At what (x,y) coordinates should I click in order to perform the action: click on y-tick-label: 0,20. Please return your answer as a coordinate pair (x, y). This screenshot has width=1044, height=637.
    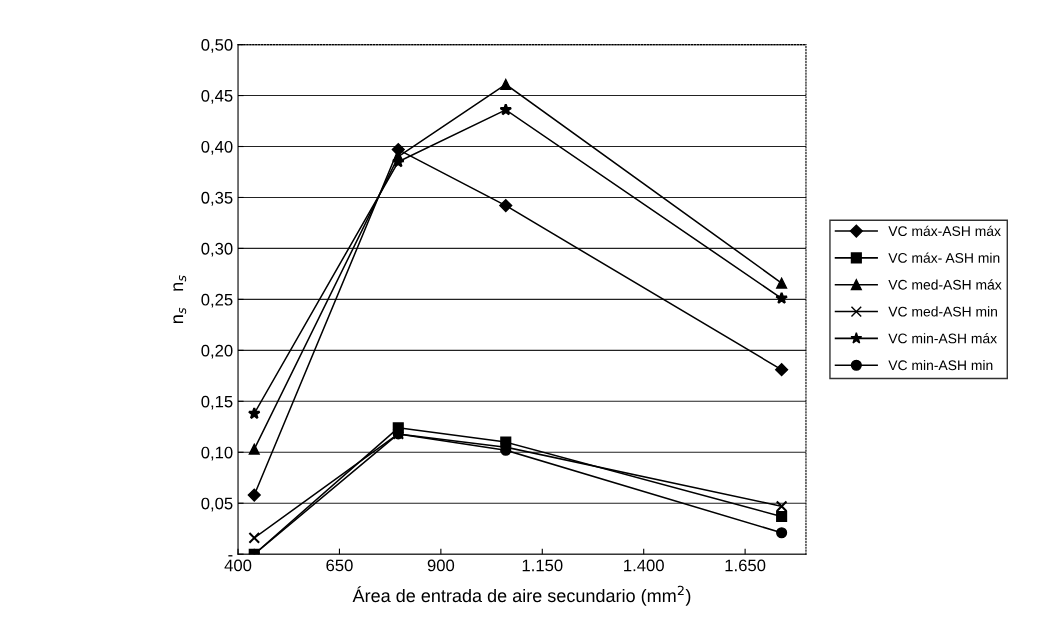
    Looking at the image, I should click on (217, 351).